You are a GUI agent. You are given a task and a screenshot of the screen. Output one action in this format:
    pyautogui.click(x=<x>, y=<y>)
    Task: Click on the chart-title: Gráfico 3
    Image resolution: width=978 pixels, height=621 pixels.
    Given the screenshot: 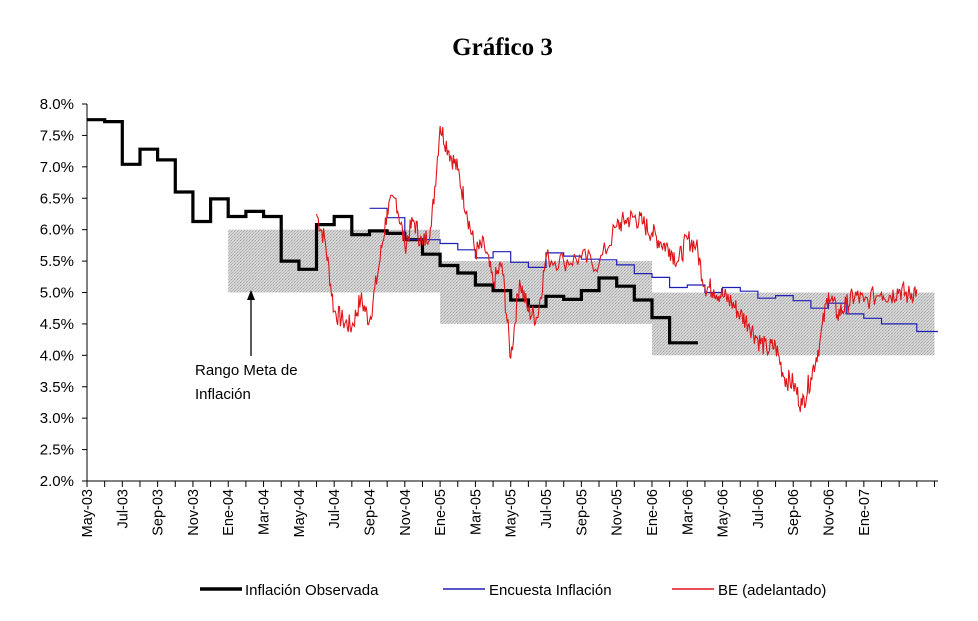 What is the action you would take?
    pyautogui.click(x=502, y=47)
    